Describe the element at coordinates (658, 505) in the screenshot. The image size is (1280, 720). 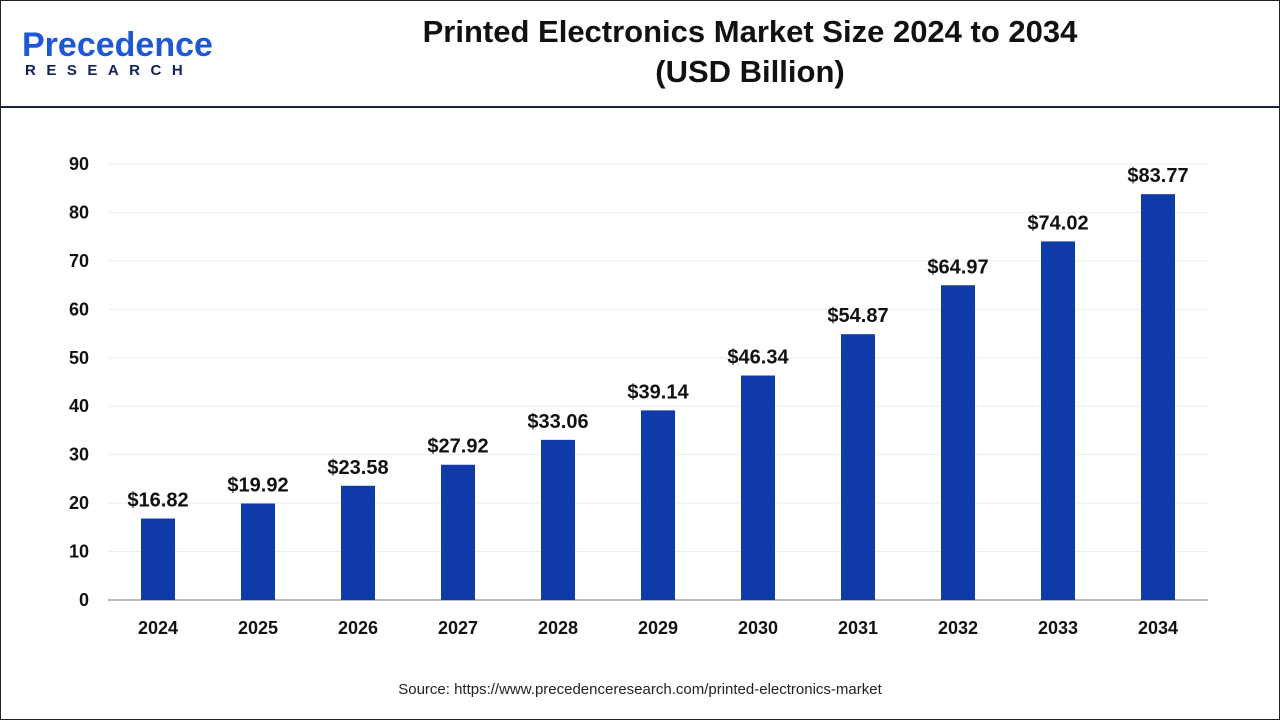
I see `bar-2029` at that location.